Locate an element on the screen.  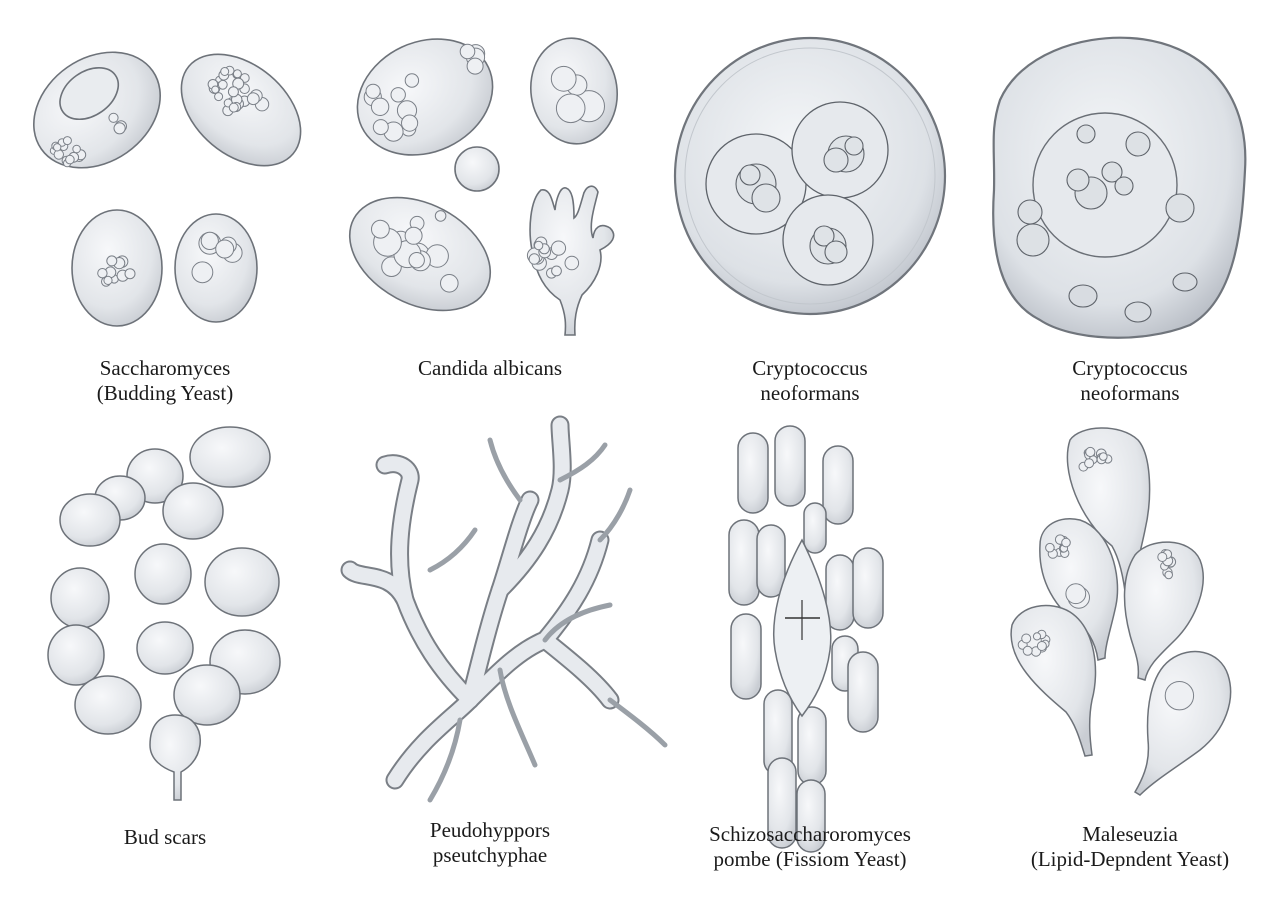
caption-pseudohyphae: Peudohyppors pseutchyphae is located at coordinates (490, 842).